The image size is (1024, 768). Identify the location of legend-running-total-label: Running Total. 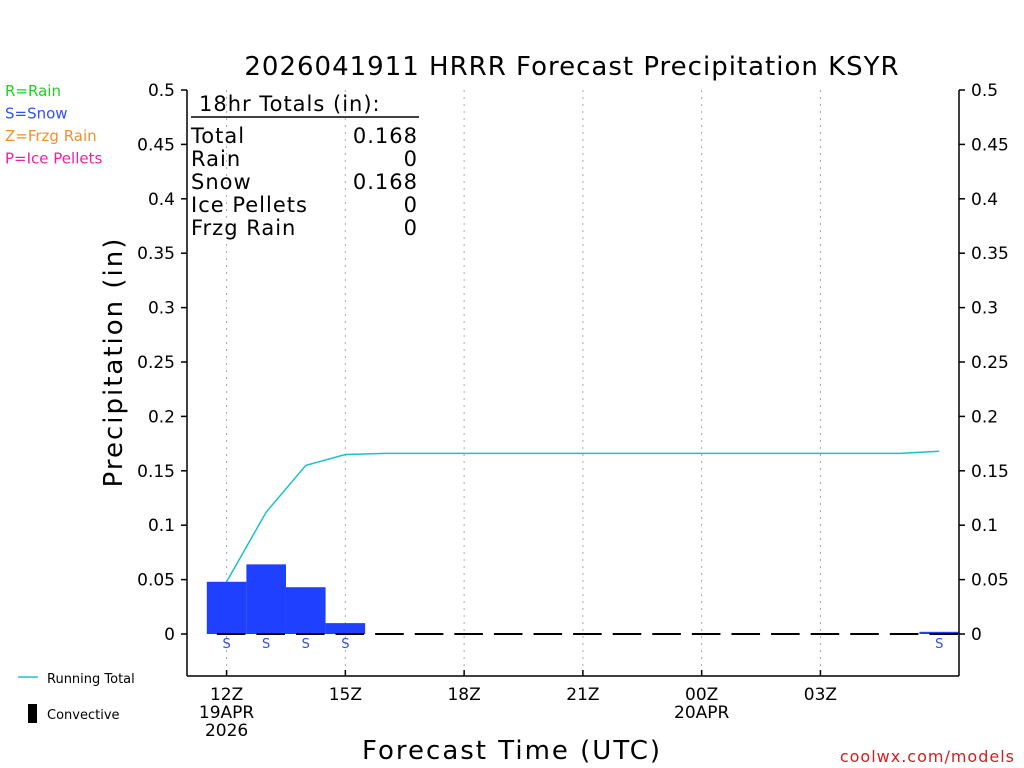
(91, 679).